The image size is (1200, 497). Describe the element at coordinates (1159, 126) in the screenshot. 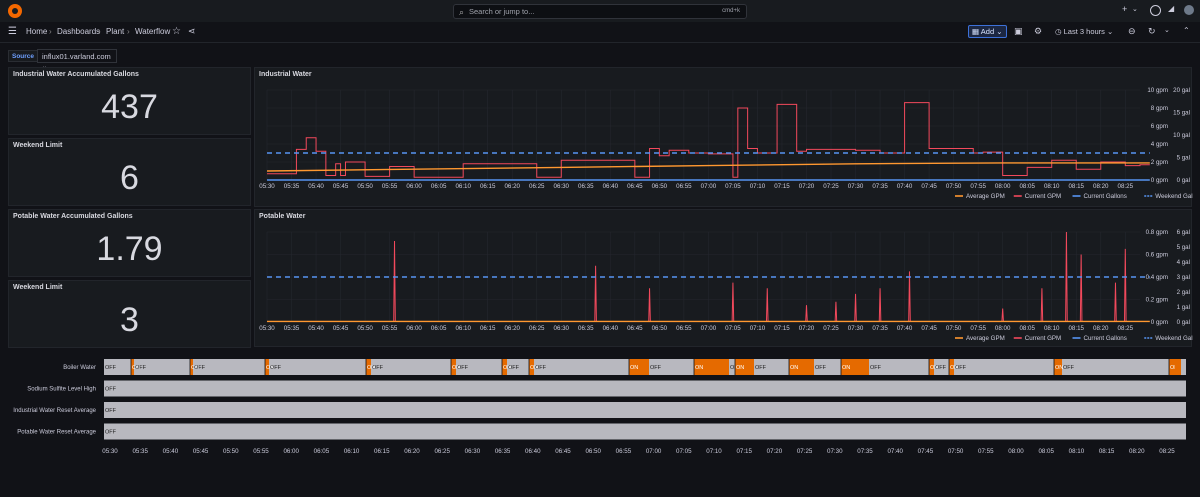

I see `y-left-tick-label: 6 gpm` at that location.